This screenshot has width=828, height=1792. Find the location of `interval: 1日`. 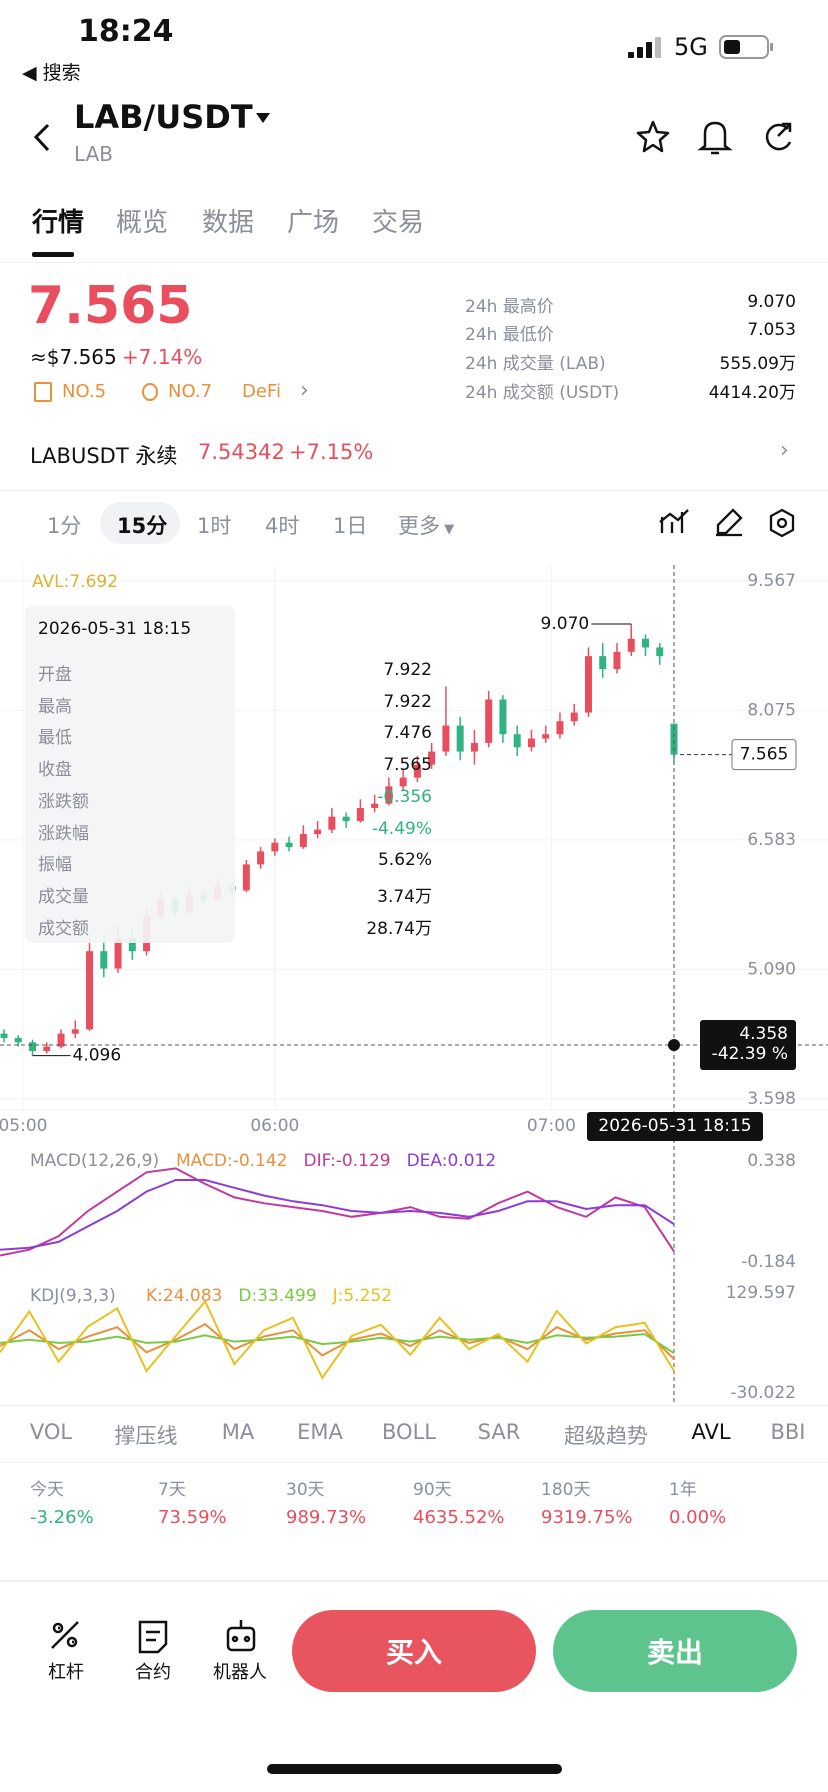

interval: 1日 is located at coordinates (350, 526).